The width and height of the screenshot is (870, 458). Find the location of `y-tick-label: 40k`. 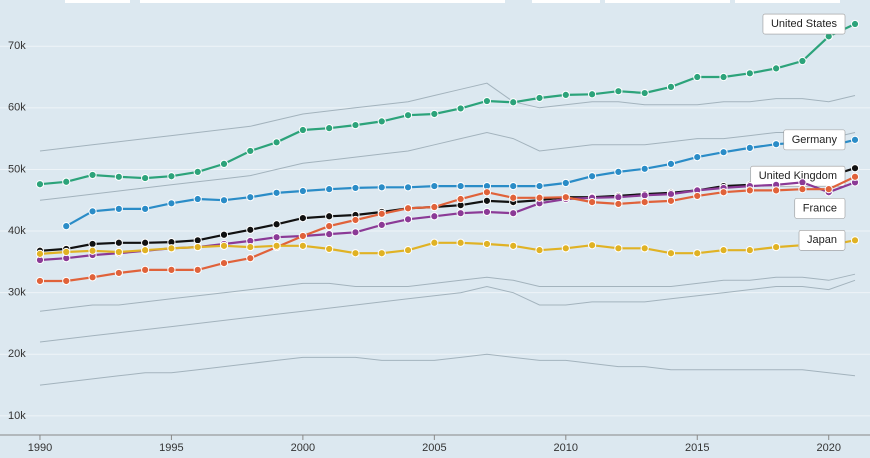

y-tick-label: 40k is located at coordinates (17, 231).